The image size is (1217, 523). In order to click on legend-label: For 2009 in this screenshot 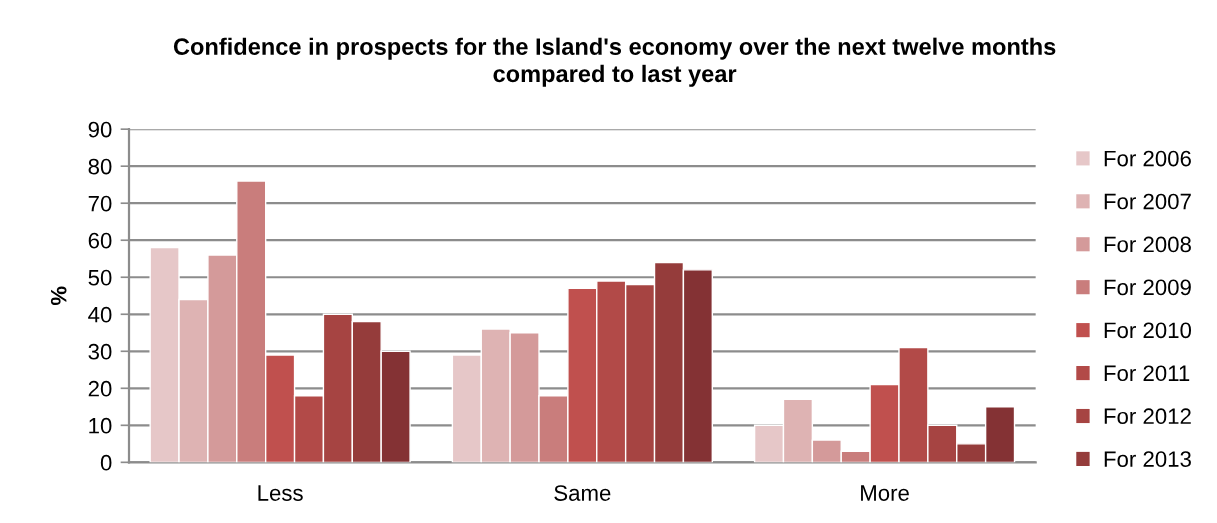, I will do `click(1147, 287)`.